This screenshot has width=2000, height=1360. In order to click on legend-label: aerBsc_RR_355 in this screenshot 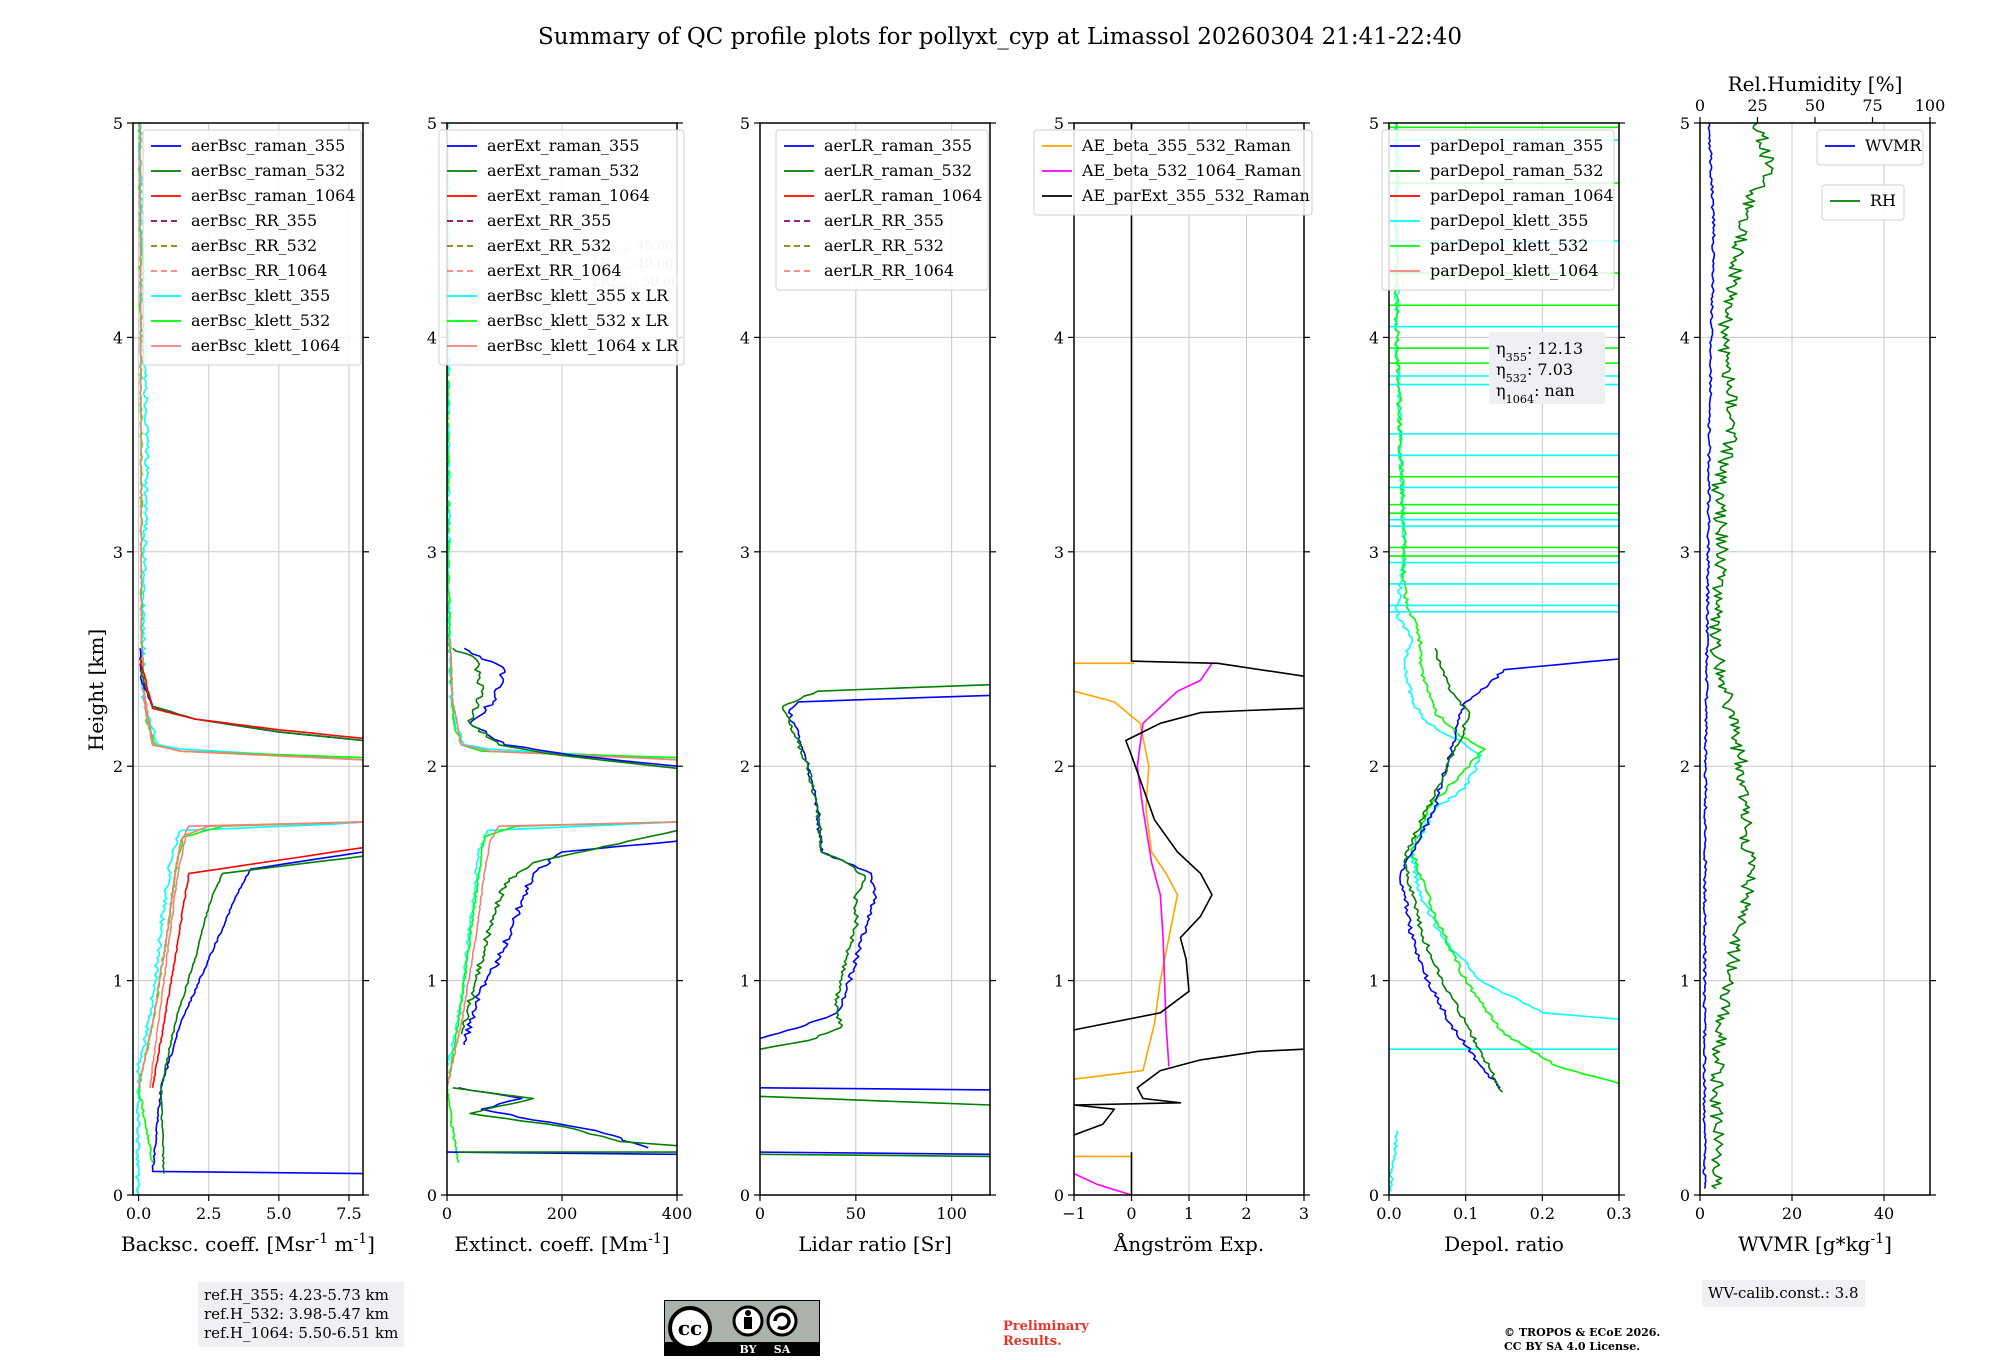, I will do `click(254, 220)`.